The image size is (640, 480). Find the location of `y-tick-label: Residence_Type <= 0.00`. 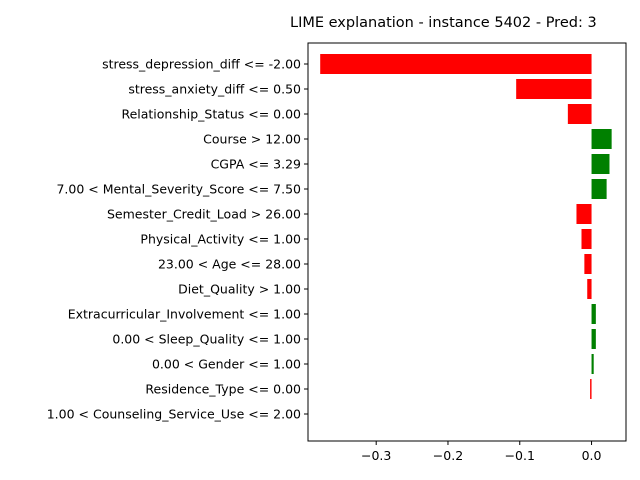

y-tick-label: Residence_Type <= 0.00 is located at coordinates (223, 389).